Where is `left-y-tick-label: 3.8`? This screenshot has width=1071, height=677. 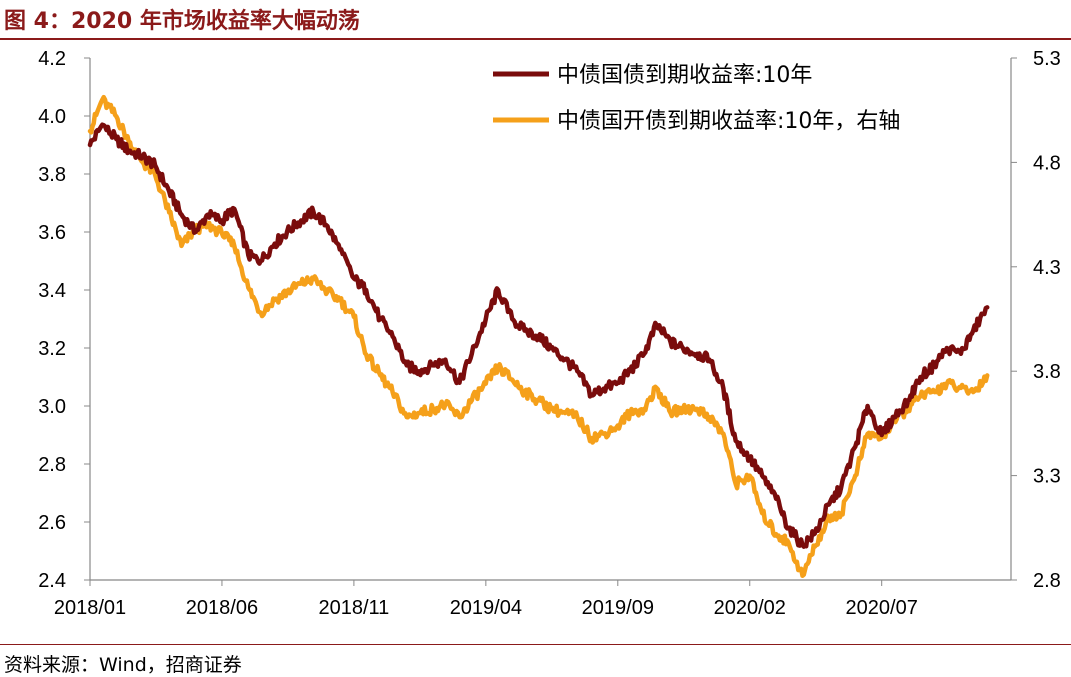 left-y-tick-label: 3.8 is located at coordinates (52, 175).